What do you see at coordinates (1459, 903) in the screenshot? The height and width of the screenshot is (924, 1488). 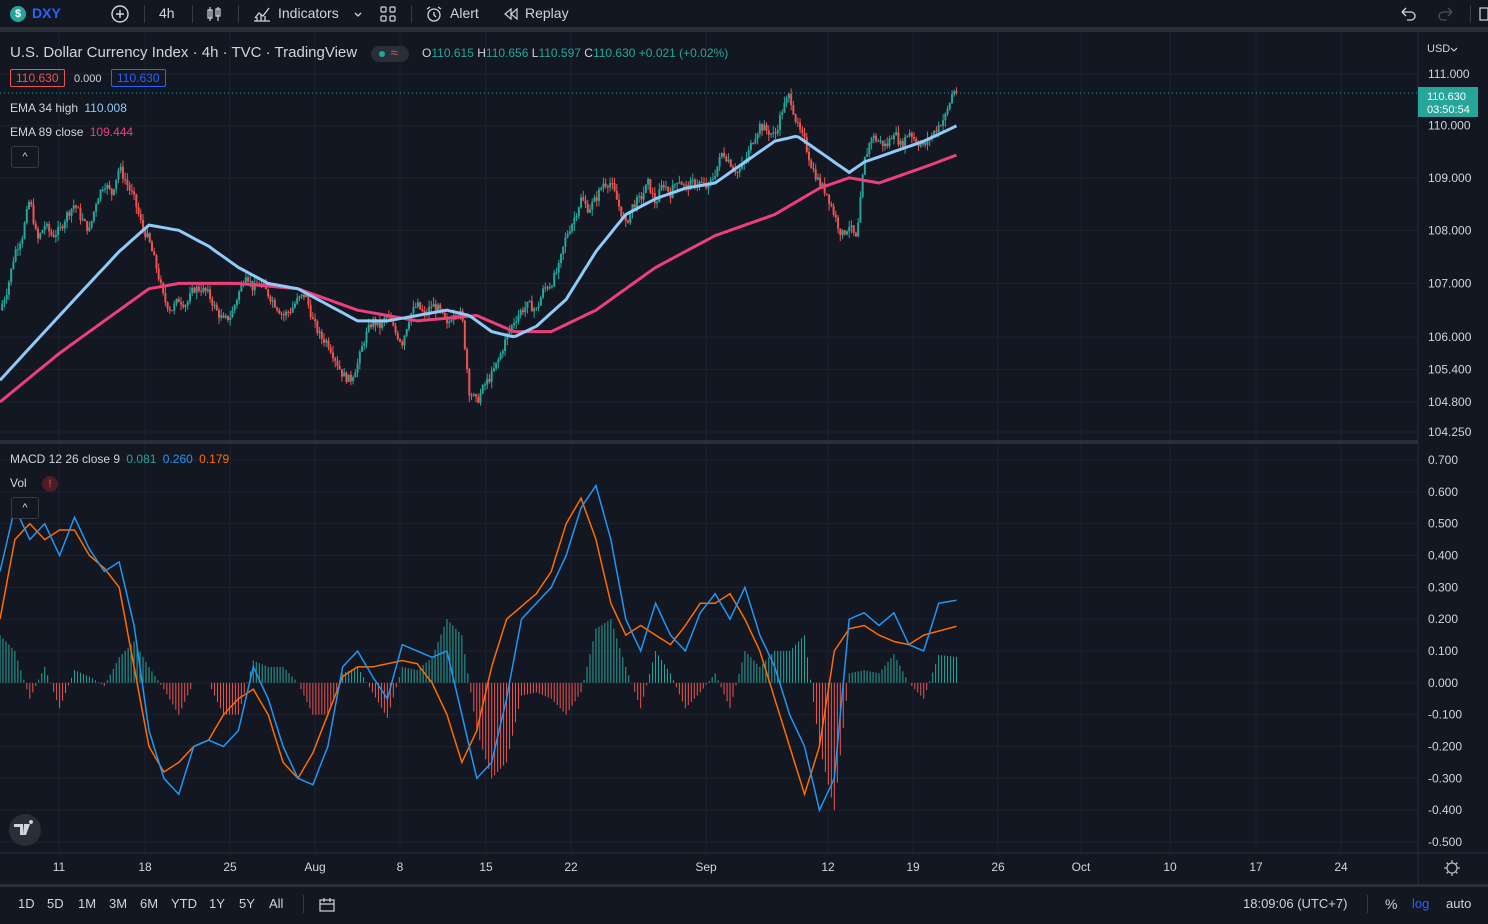 I see `auto-scale-toggle: auto` at bounding box center [1459, 903].